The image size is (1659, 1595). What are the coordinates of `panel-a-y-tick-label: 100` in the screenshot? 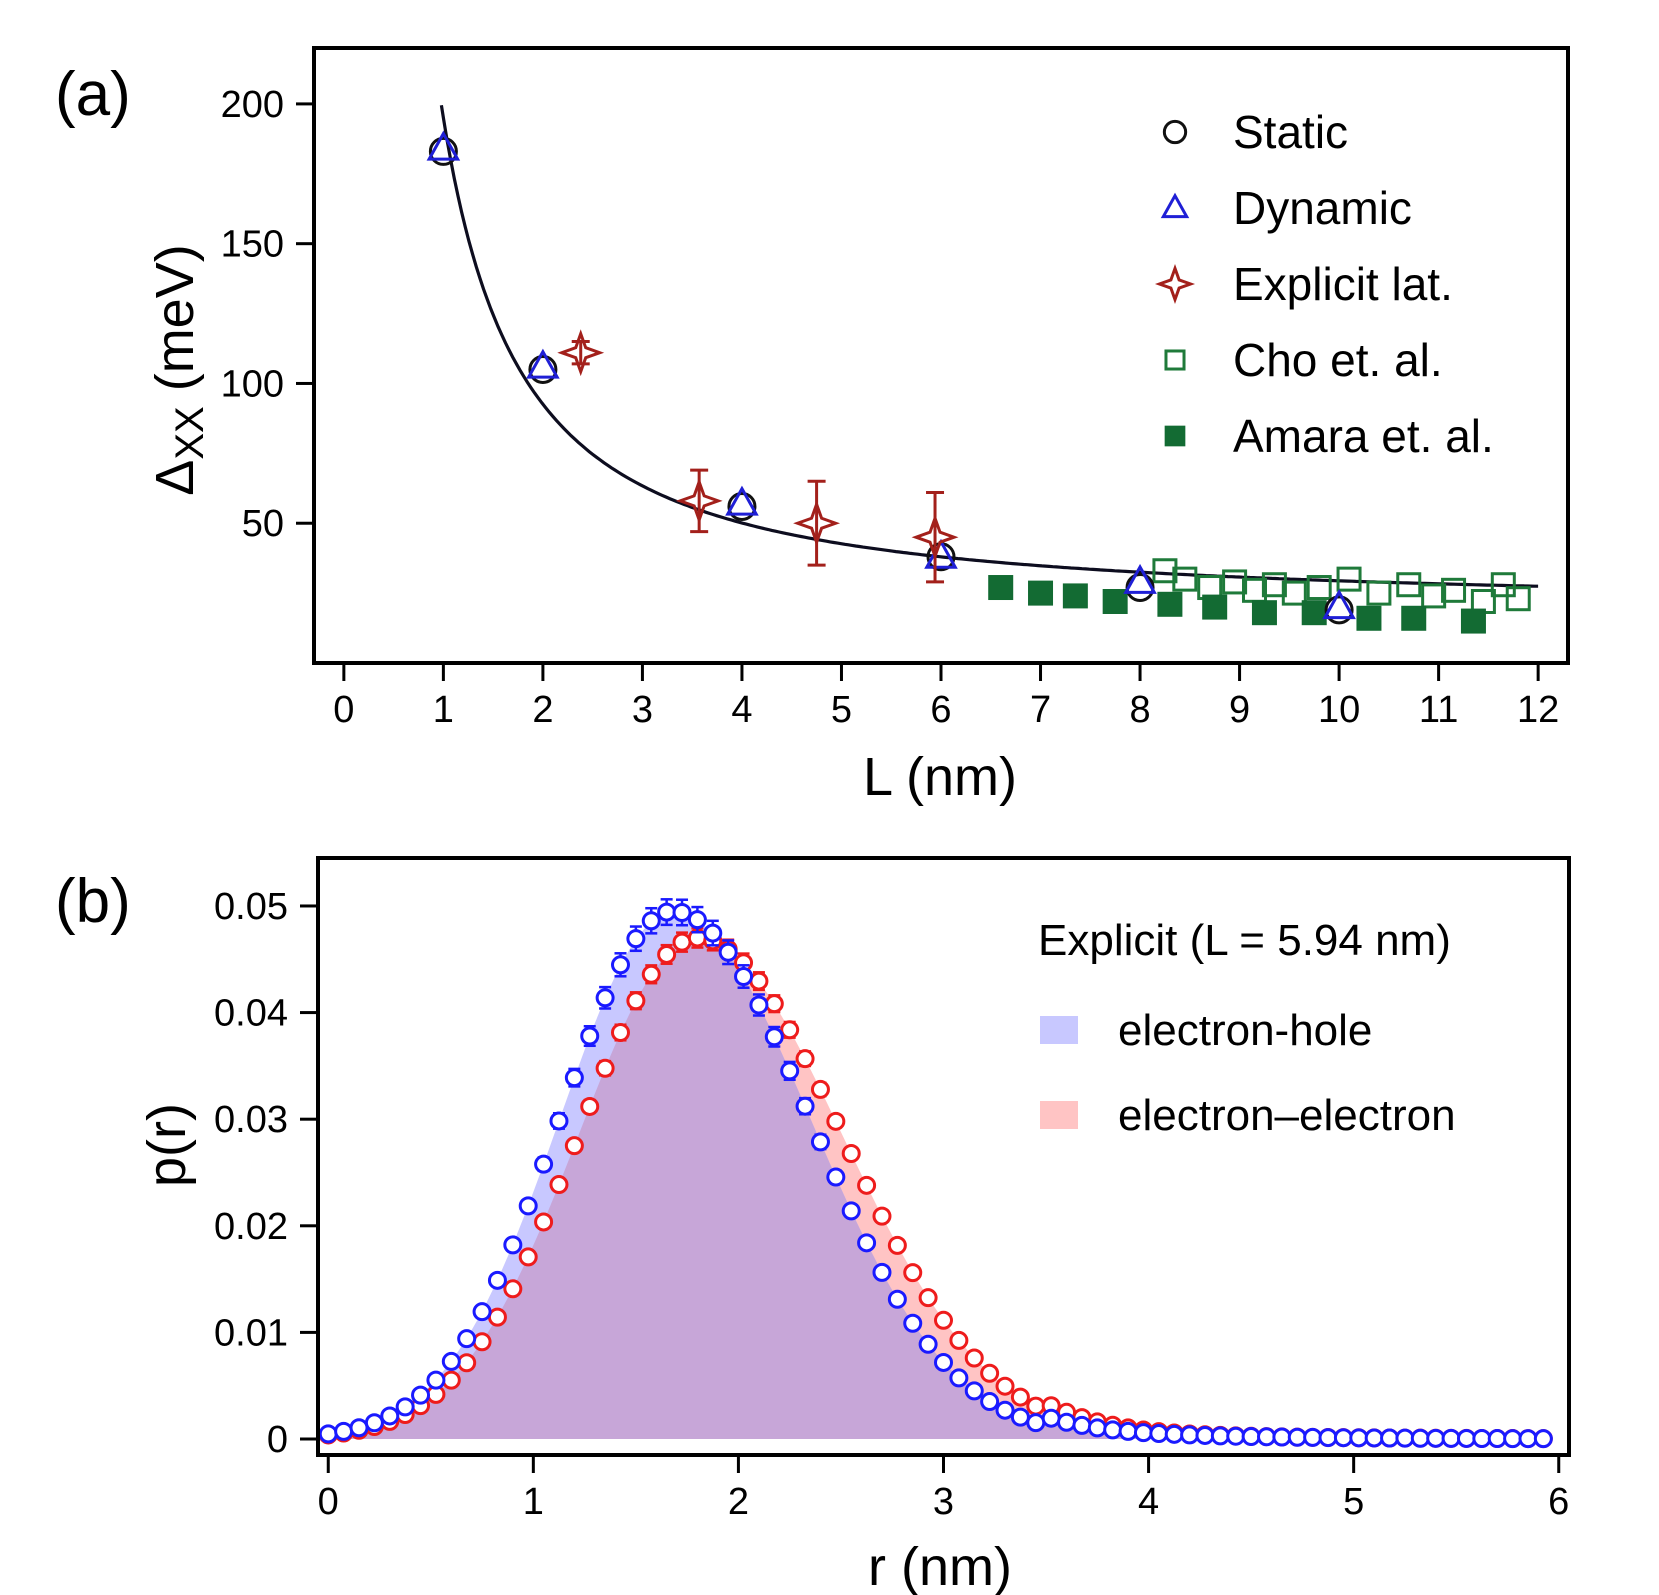 It's located at (252, 384).